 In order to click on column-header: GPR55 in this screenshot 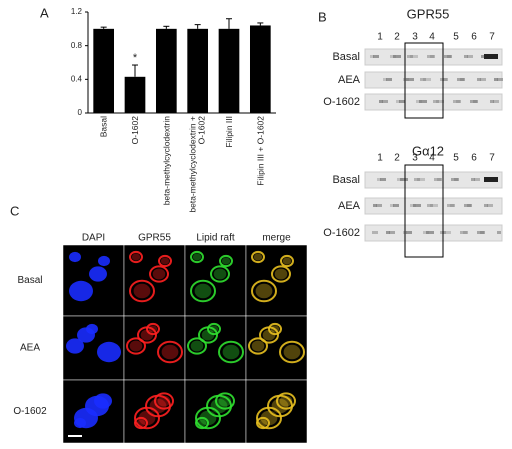, I will do `click(154, 238)`.